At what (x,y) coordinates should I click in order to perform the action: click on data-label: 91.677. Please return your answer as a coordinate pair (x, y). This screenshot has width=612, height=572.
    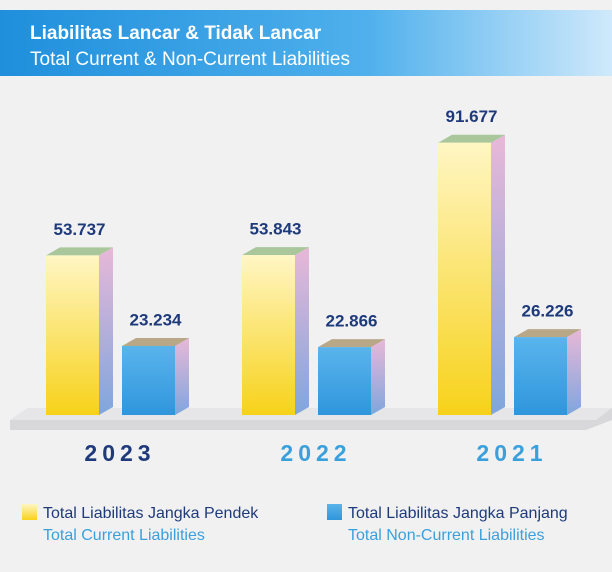
    Looking at the image, I should click on (472, 116).